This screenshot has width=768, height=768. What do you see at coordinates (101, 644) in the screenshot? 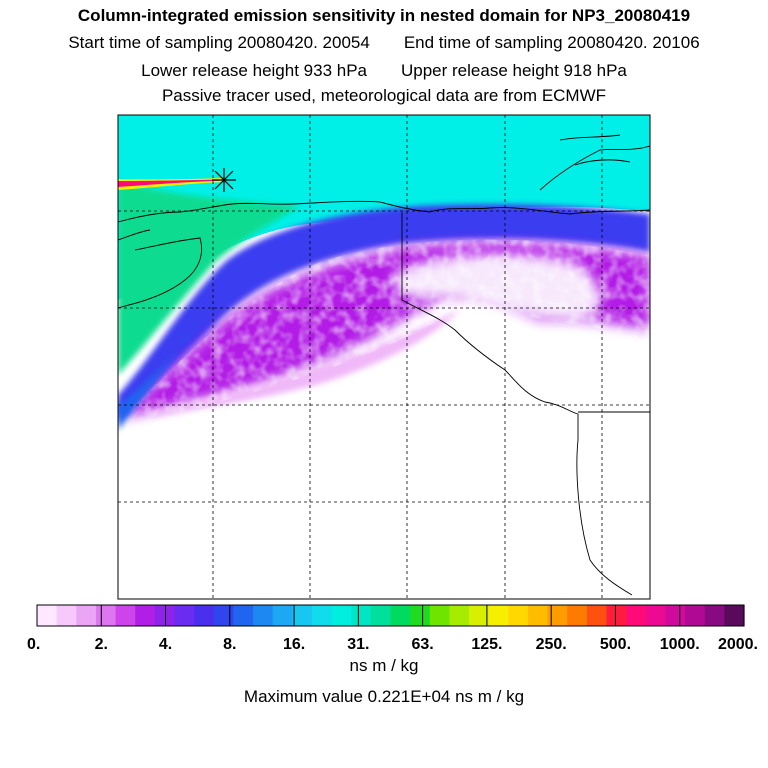
I see `colorbar-tick-label: 2.` at bounding box center [101, 644].